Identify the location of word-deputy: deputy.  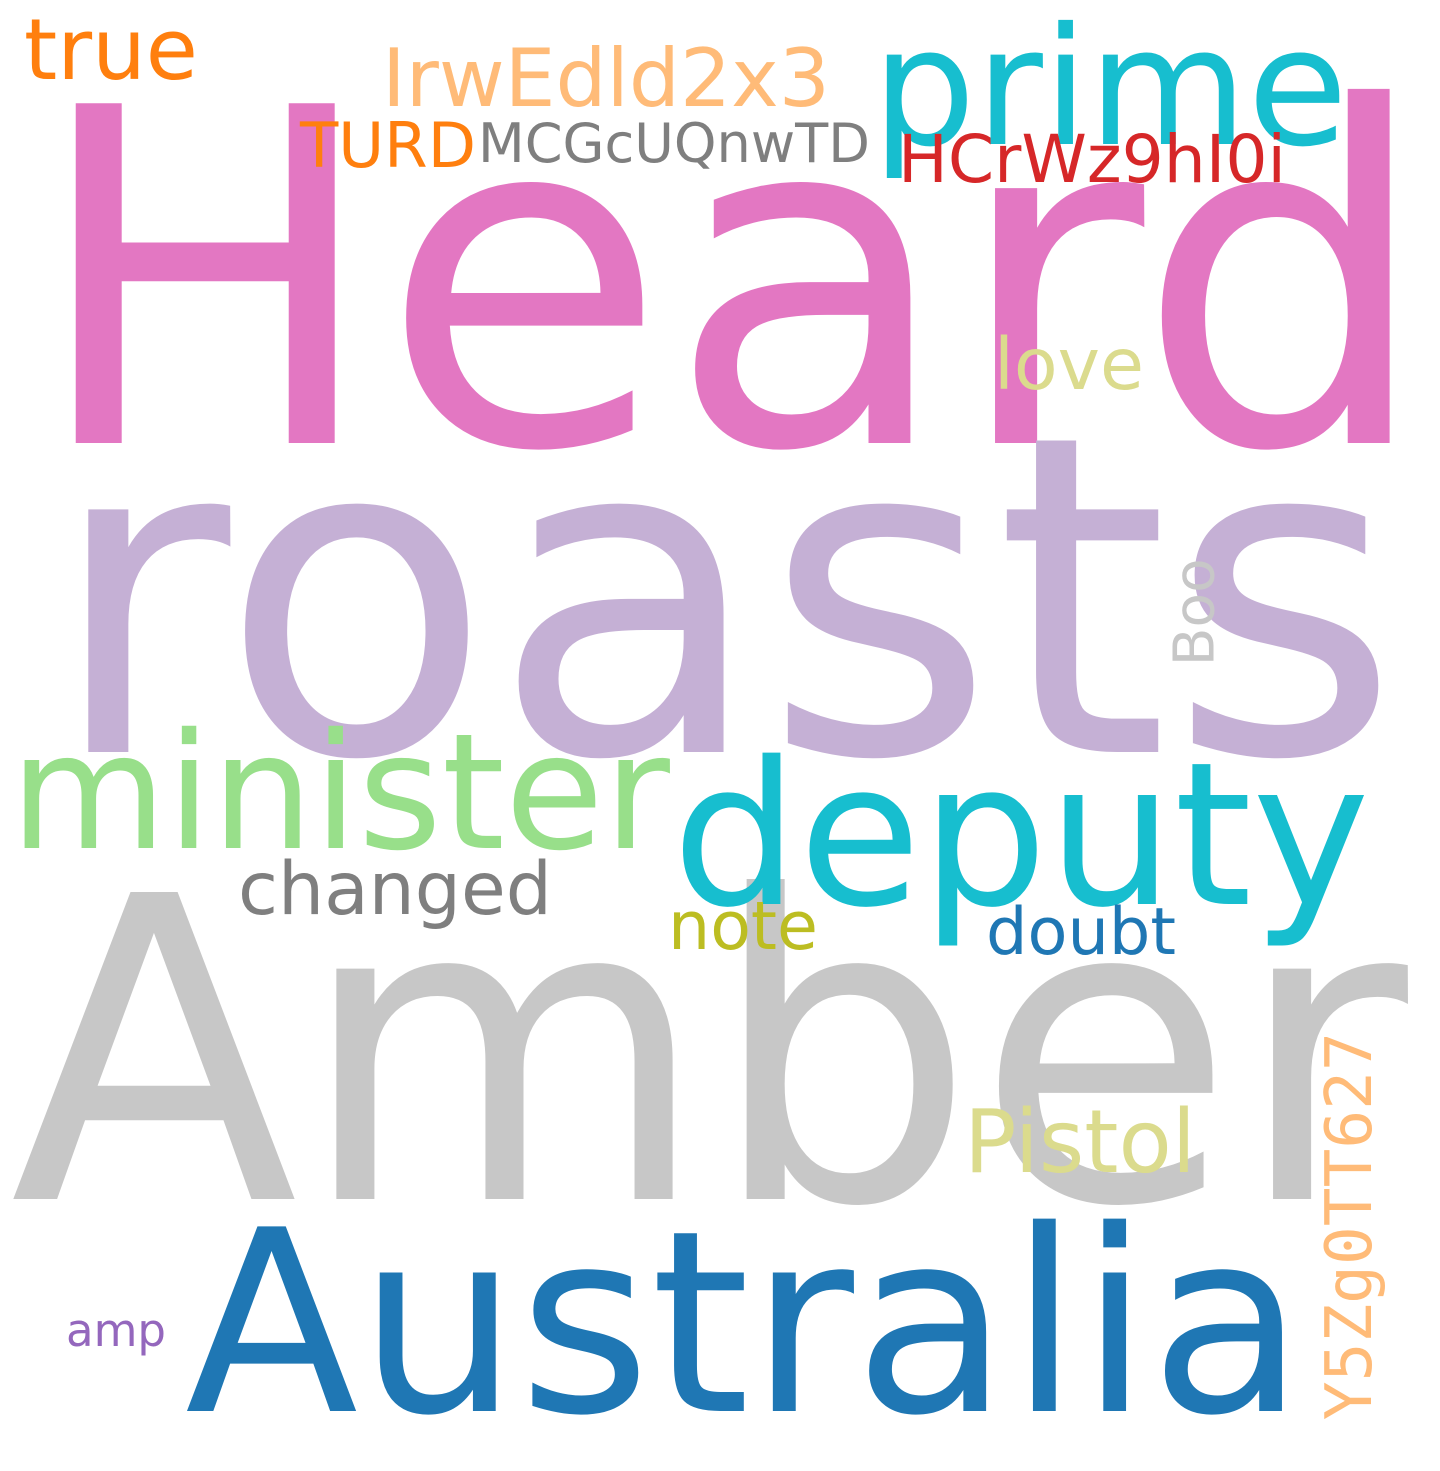
(1021, 836).